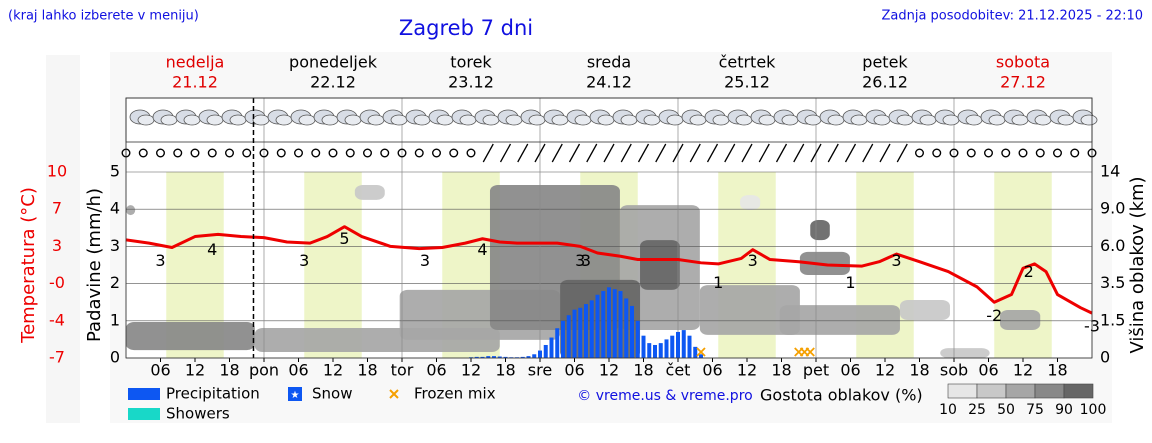  What do you see at coordinates (885, 82) in the screenshot?
I see `day-date: 26.12` at bounding box center [885, 82].